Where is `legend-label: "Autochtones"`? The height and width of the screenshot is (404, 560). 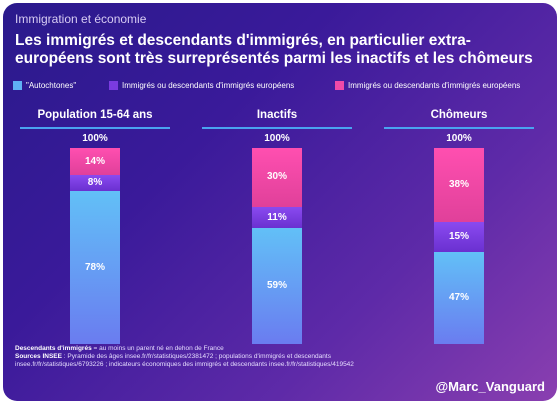
legend-label: "Autochtones" is located at coordinates (51, 85).